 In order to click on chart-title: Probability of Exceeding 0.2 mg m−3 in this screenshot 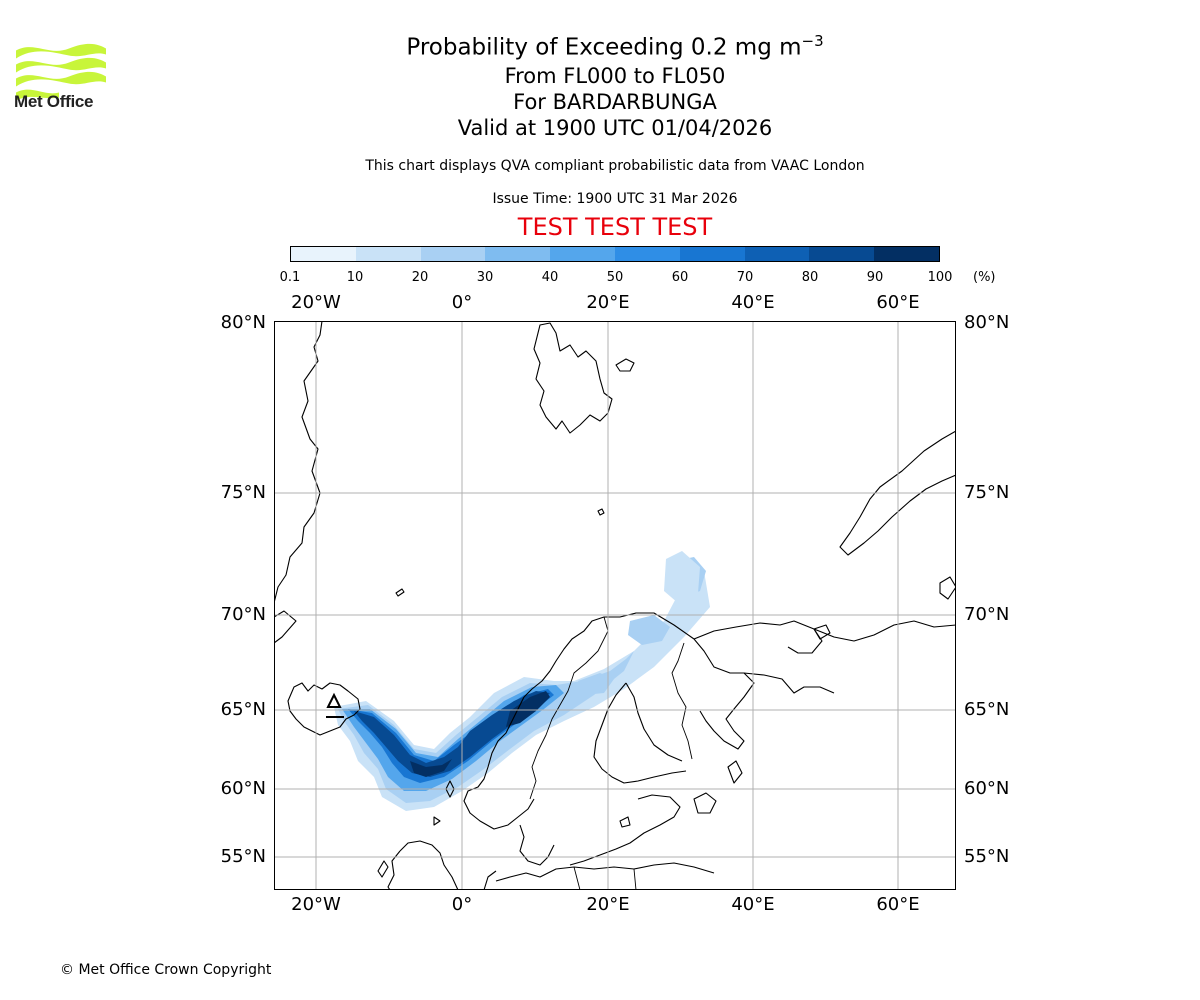, I will do `click(615, 46)`.